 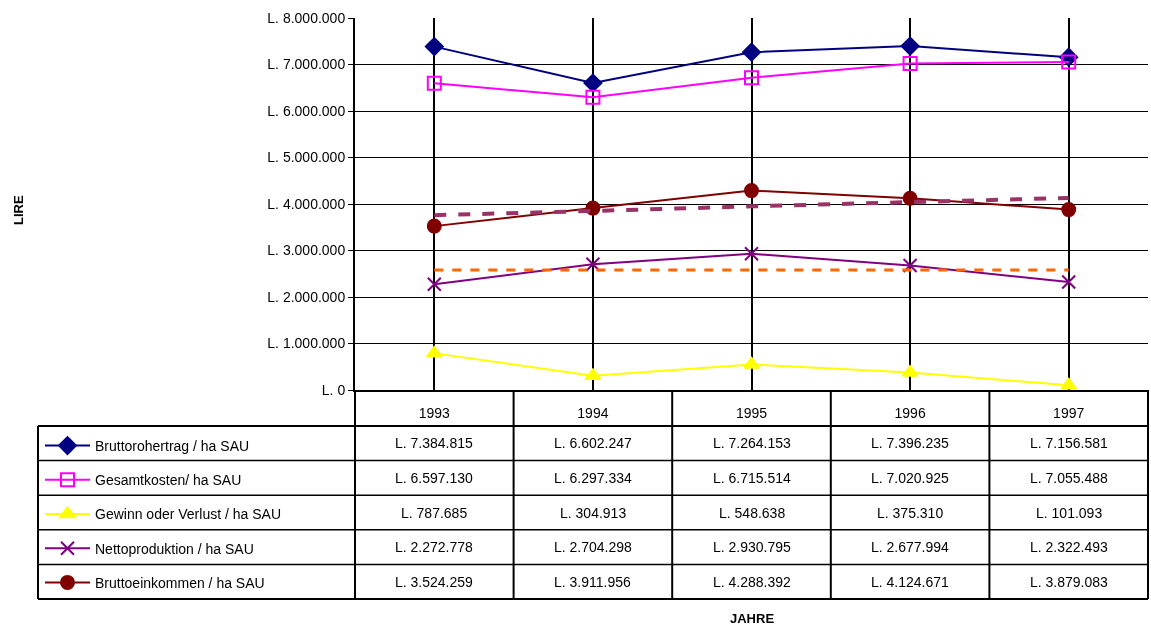 What do you see at coordinates (593, 478) in the screenshot?
I see `data-label: L. 6.297.334` at bounding box center [593, 478].